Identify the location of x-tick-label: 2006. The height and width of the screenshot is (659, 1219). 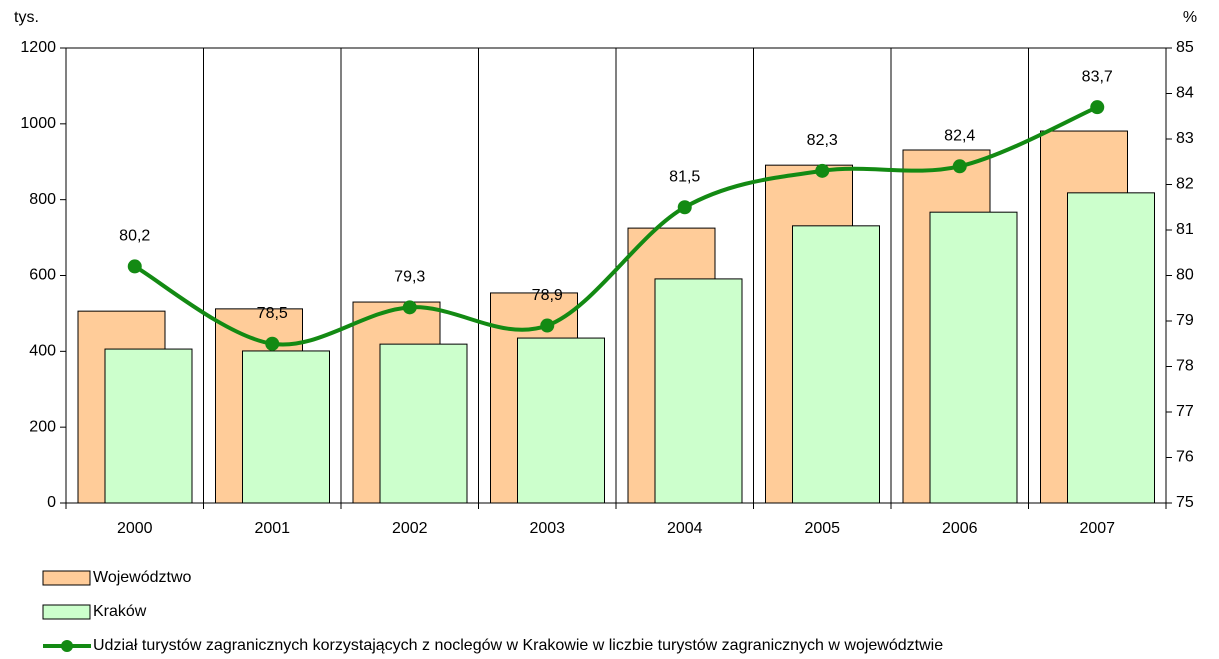
(960, 528).